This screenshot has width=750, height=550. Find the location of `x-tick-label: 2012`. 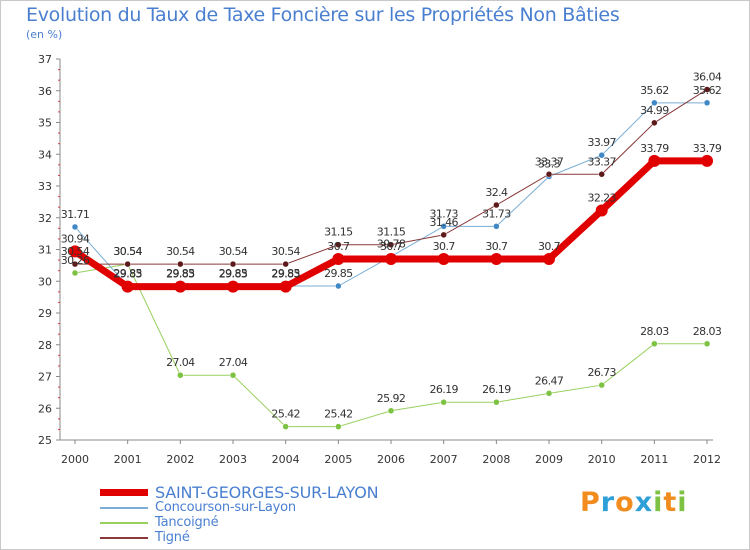

x-tick-label: 2012 is located at coordinates (707, 459).